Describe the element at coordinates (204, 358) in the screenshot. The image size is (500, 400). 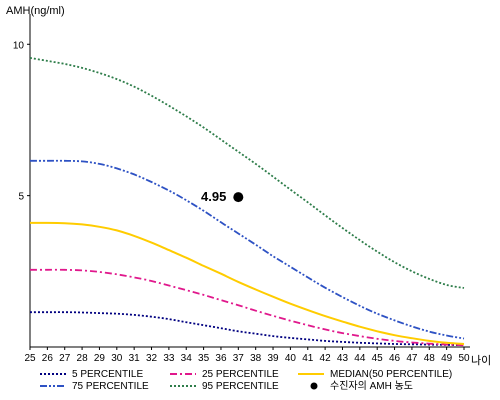
I see `x-tick-label: 35` at that location.